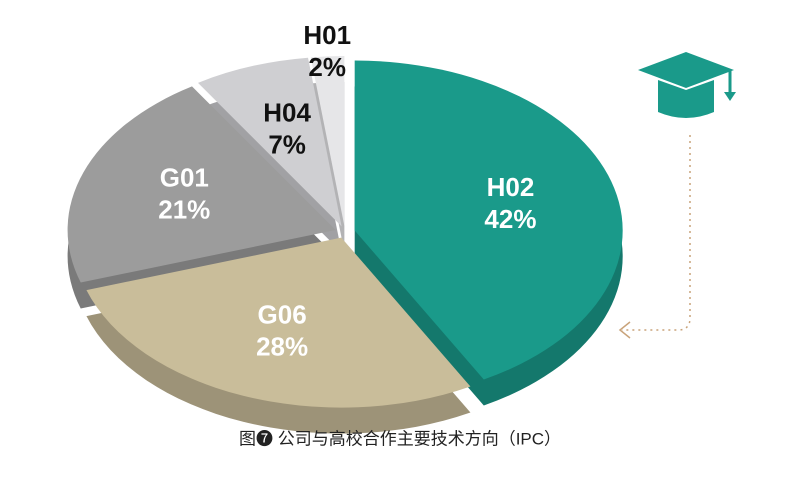 This screenshot has height=494, width=799. I want to click on chart-title: 图❼ 公司与高校合作主要技术方向（IPC）, so click(400, 438).